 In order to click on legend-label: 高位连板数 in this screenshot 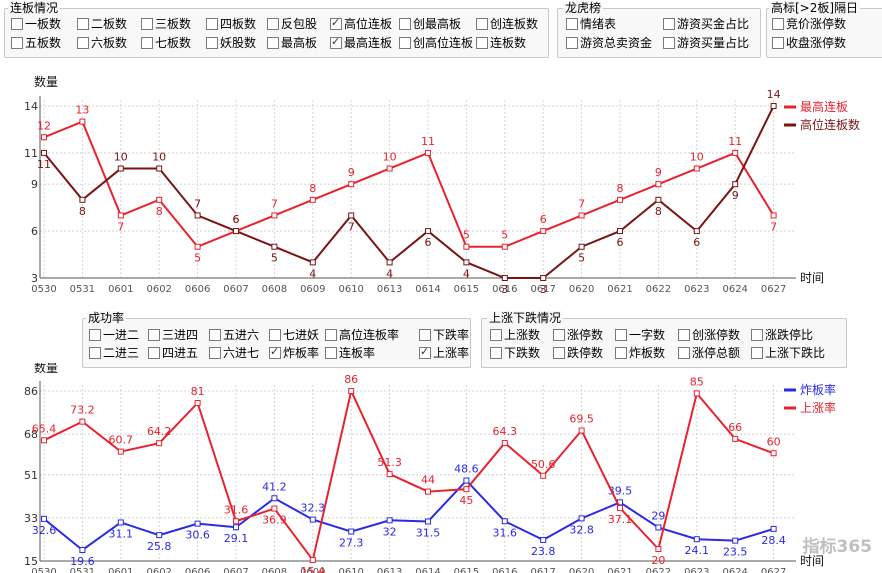, I will do `click(830, 124)`.